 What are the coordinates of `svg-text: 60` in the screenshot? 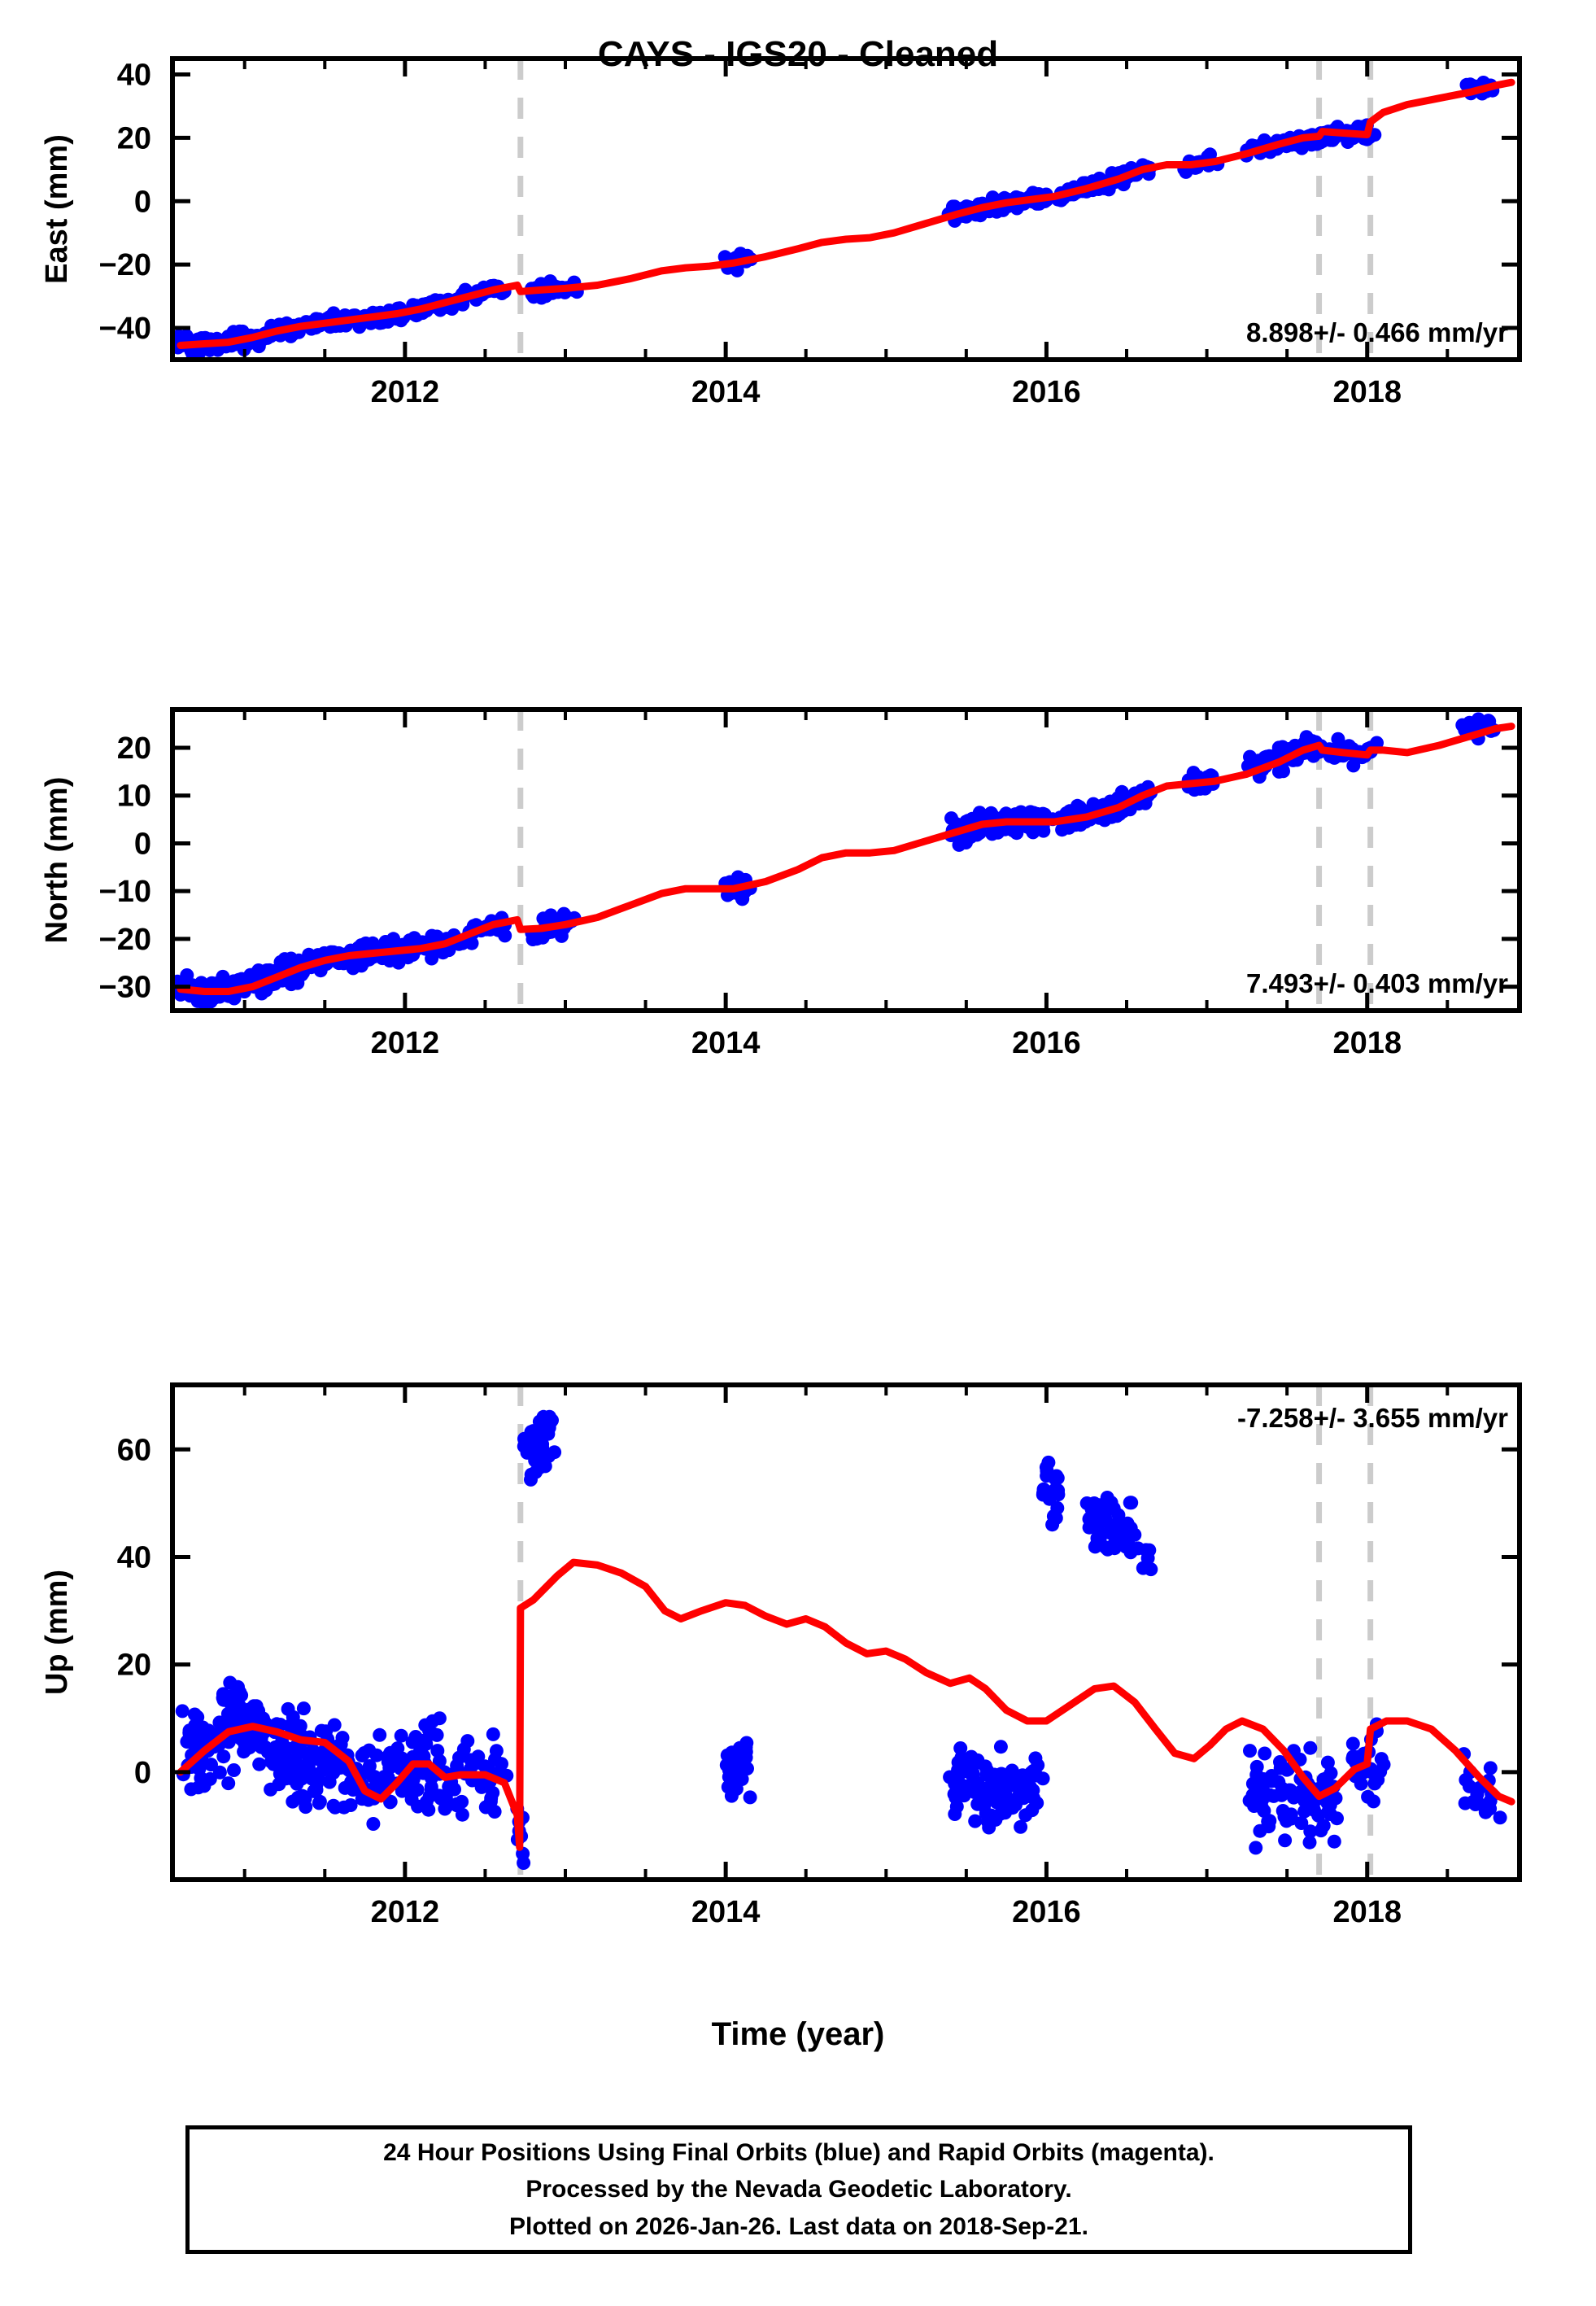 It's located at (134, 1450).